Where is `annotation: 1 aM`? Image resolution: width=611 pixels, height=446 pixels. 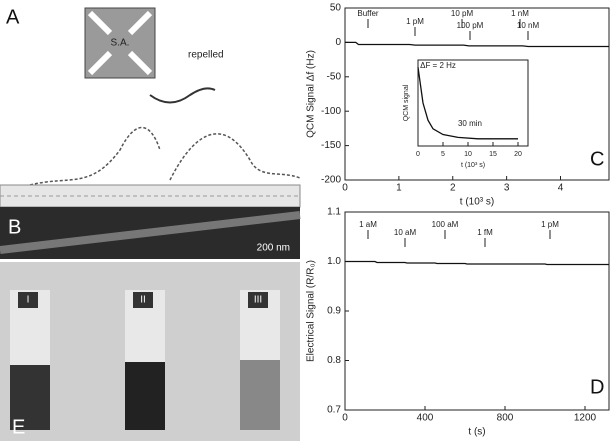
annotation: 1 aM is located at coordinates (368, 224).